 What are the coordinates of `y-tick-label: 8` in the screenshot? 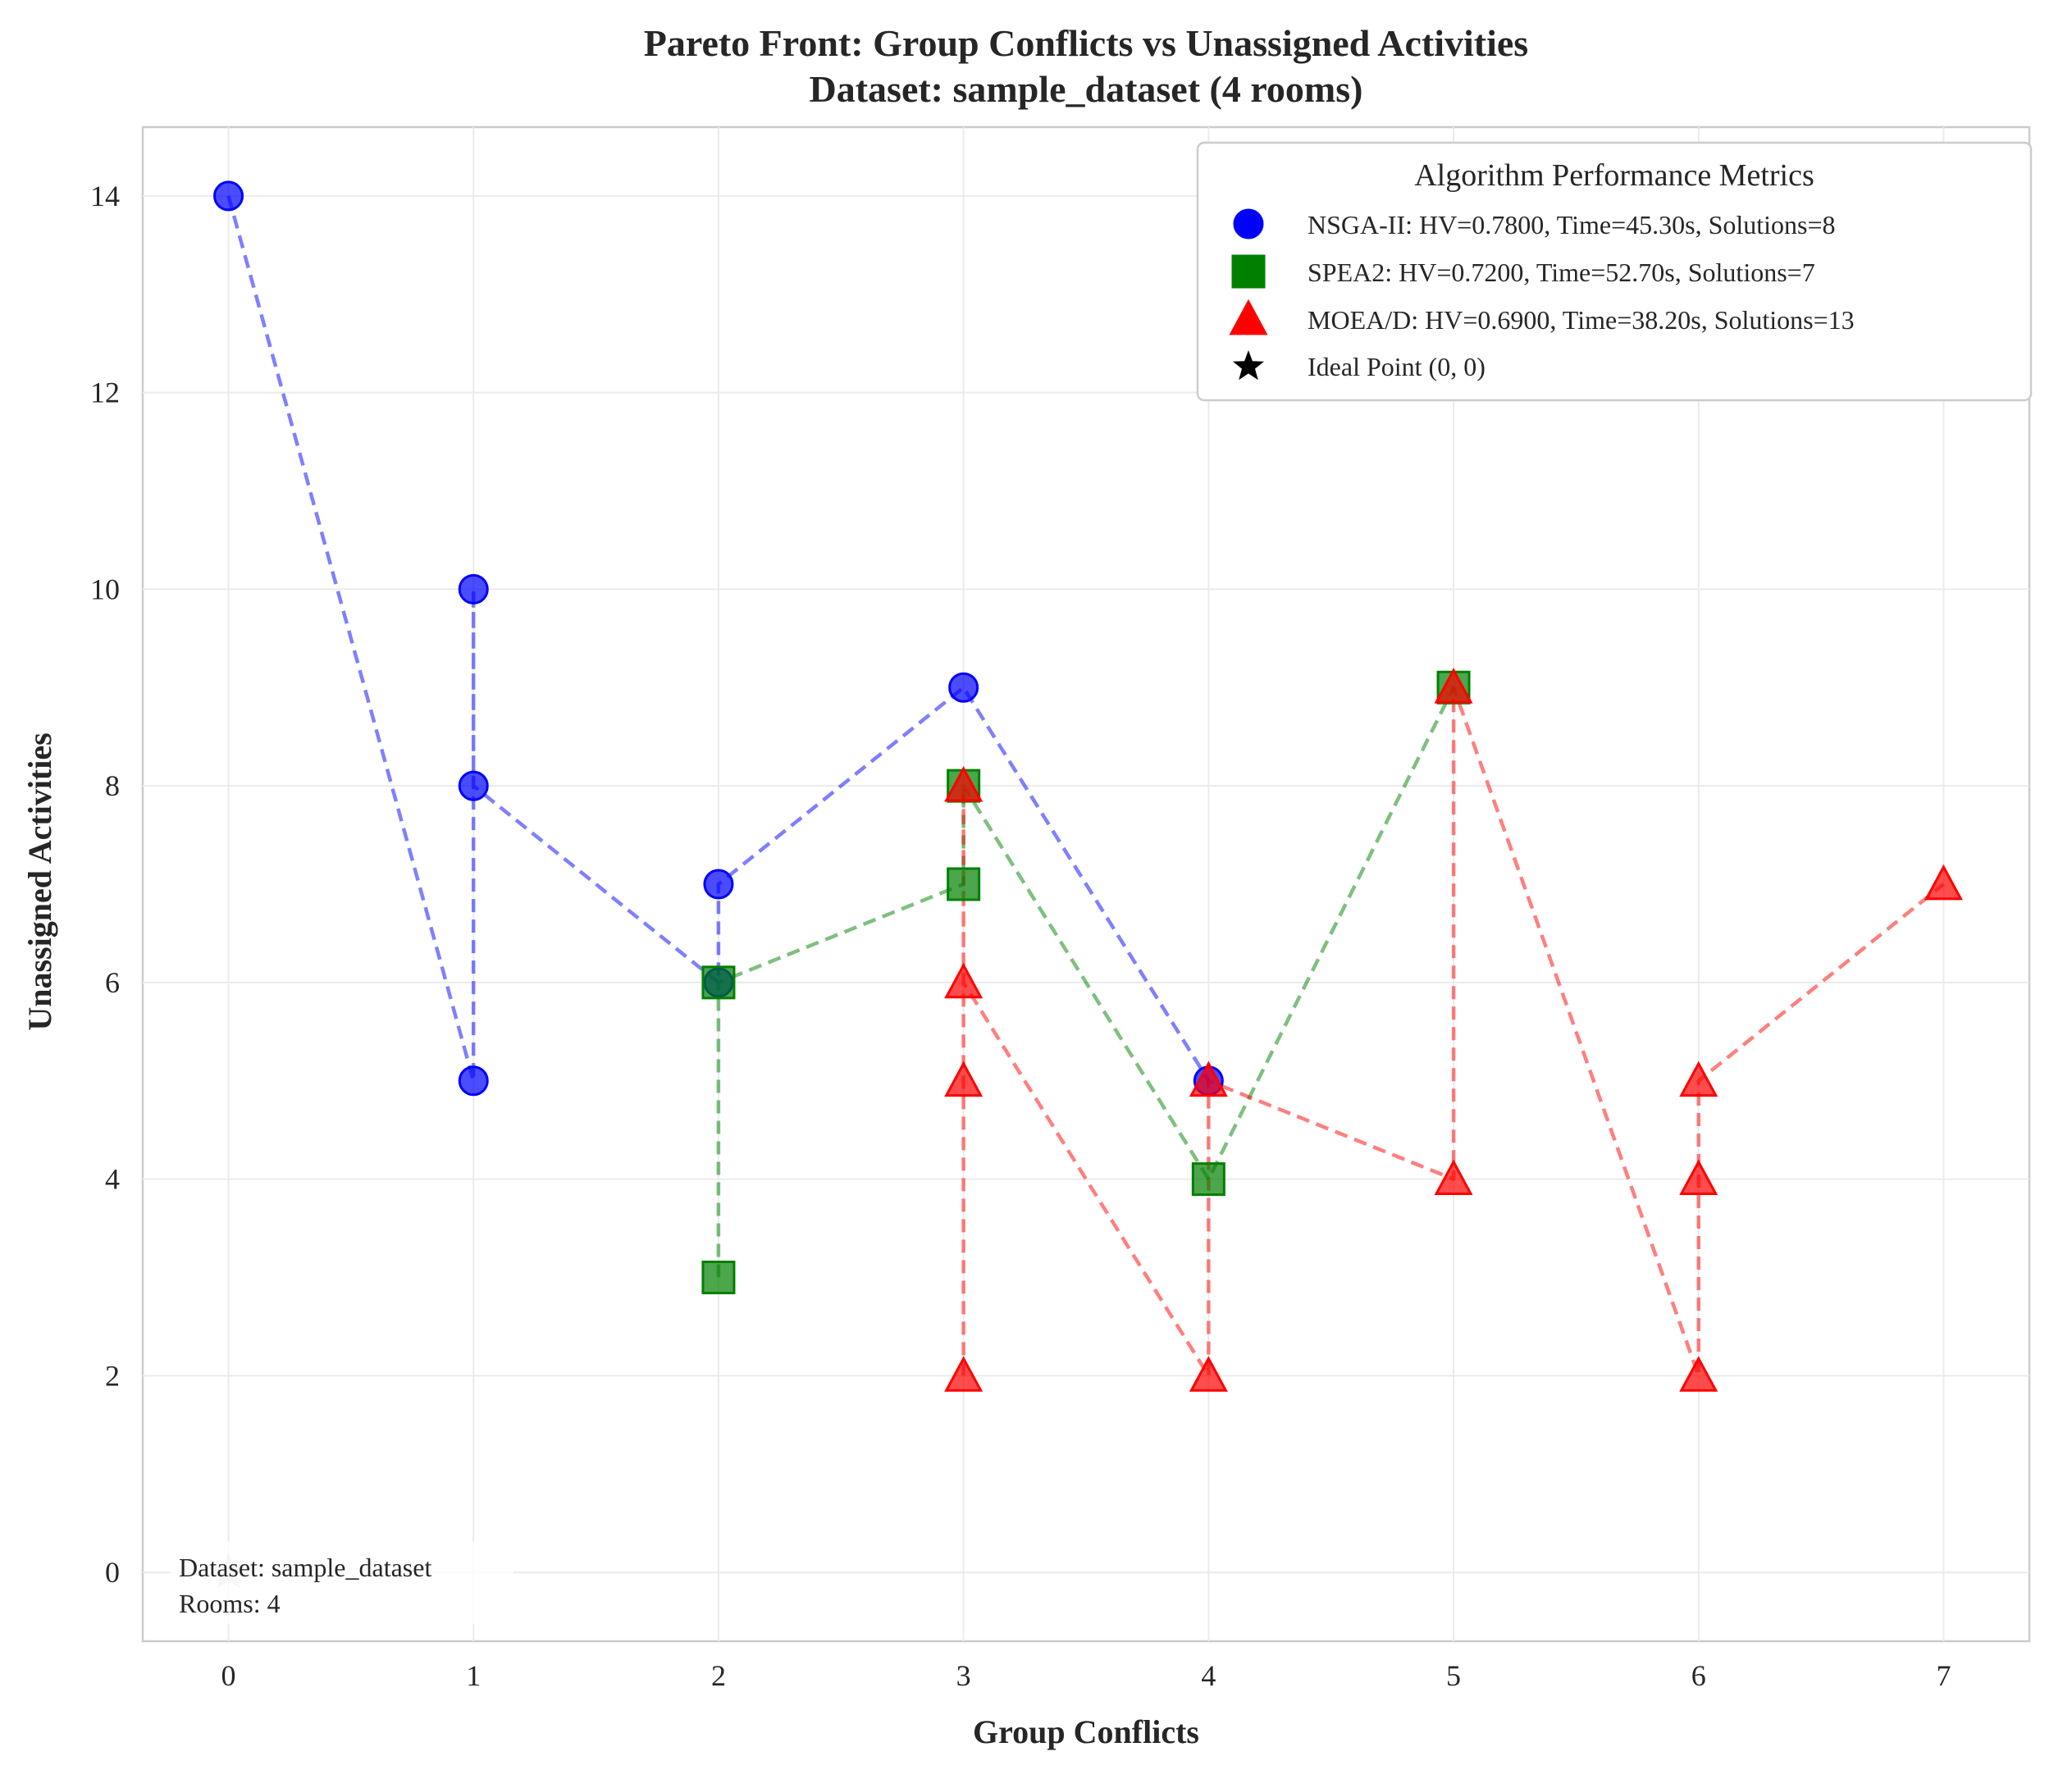 It's located at (112, 785).